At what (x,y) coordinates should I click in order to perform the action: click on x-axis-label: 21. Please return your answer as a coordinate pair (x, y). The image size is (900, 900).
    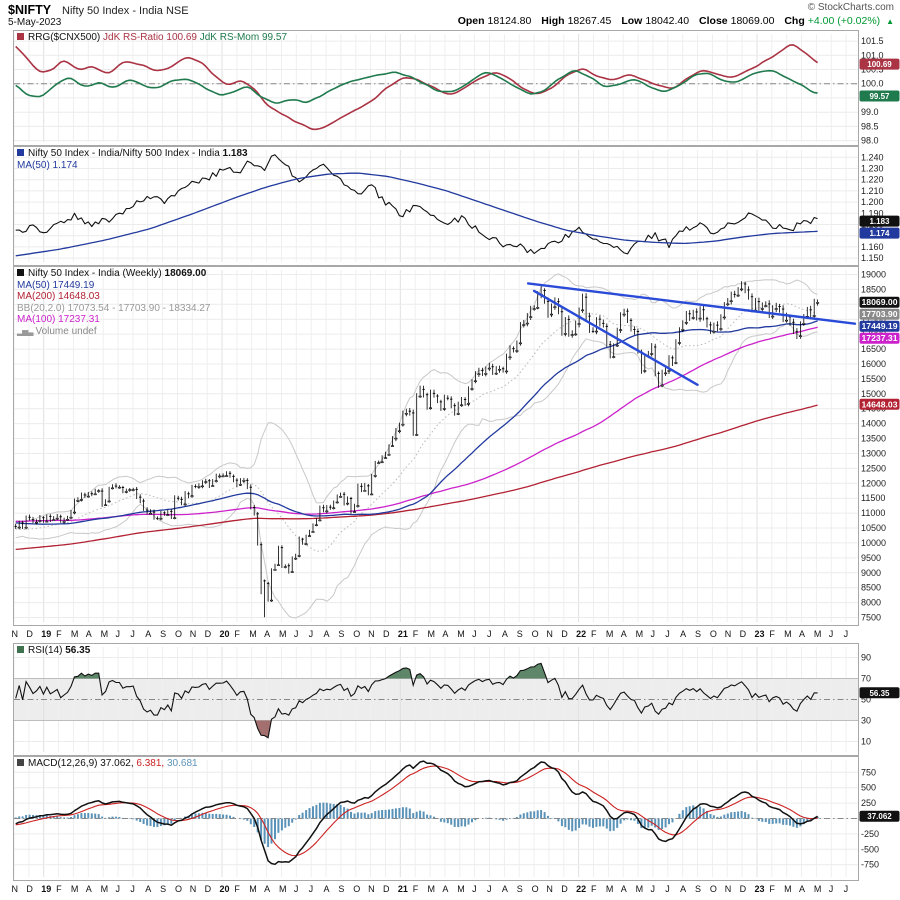
    Looking at the image, I should click on (402, 634).